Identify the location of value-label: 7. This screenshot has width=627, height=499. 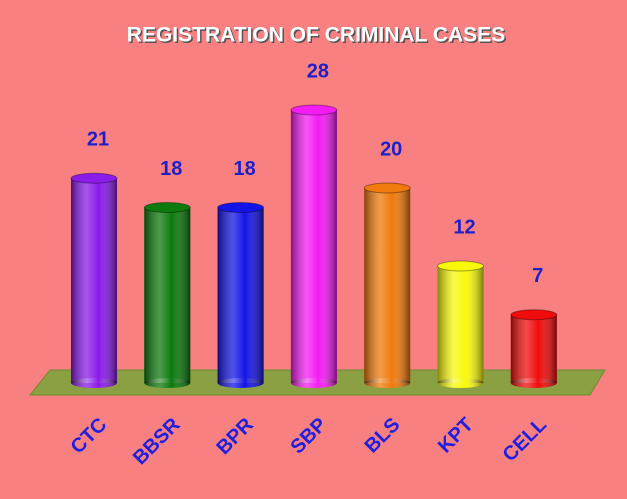
(537, 276).